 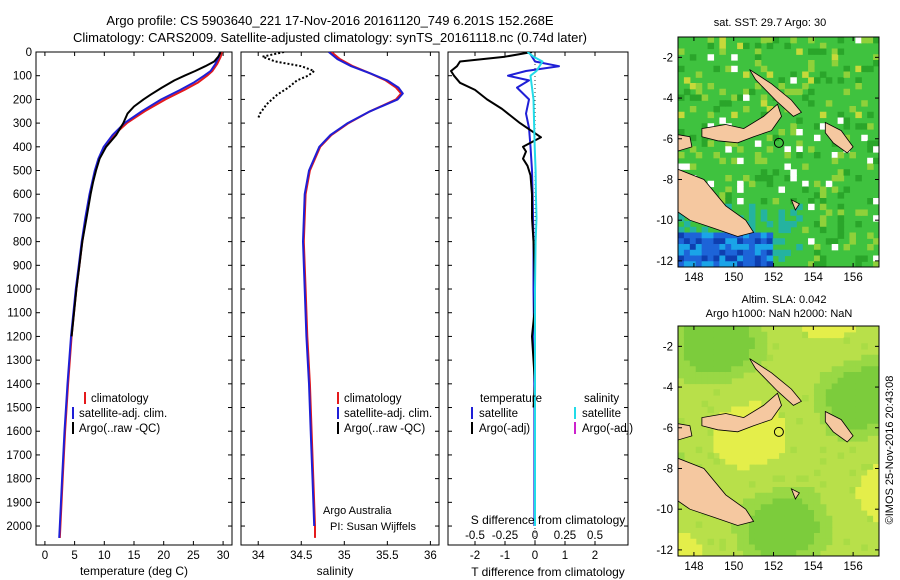 What do you see at coordinates (733, 278) in the screenshot?
I see `map-x-tick-label: 150` at bounding box center [733, 278].